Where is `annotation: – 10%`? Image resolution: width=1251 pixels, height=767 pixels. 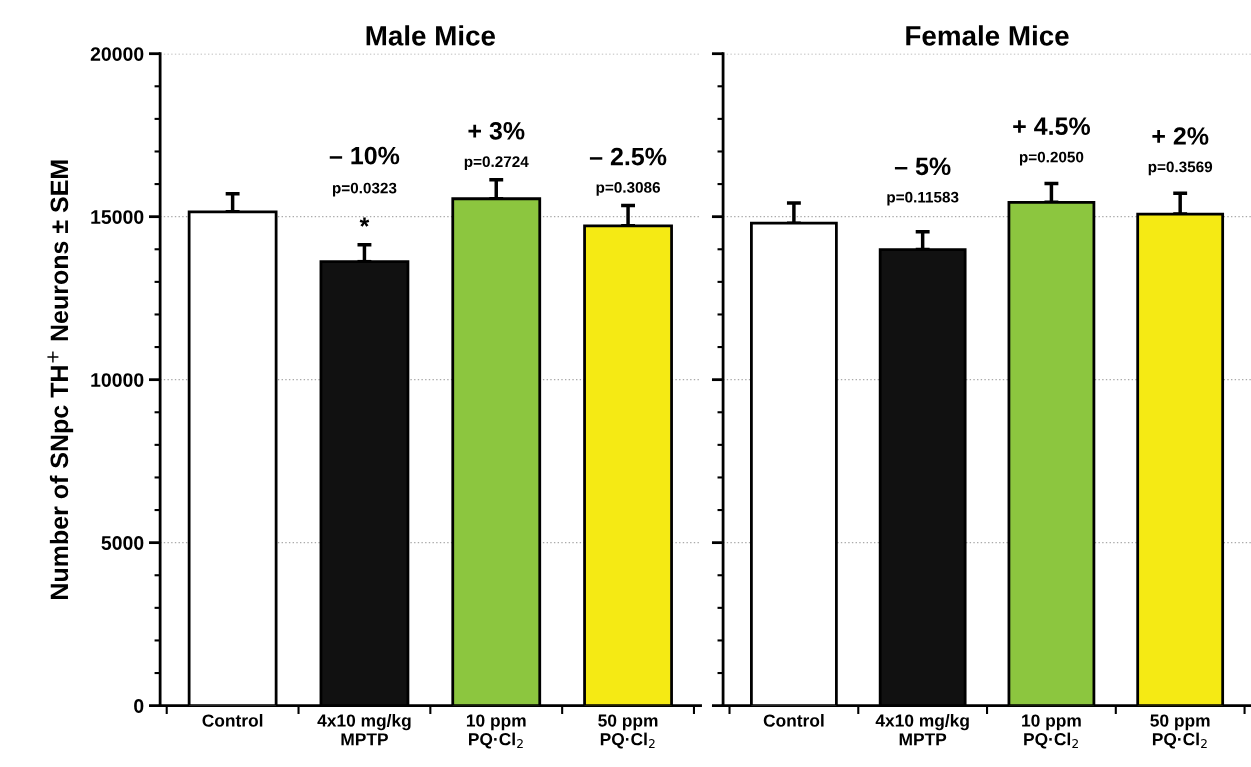 annotation: – 10% is located at coordinates (364, 155).